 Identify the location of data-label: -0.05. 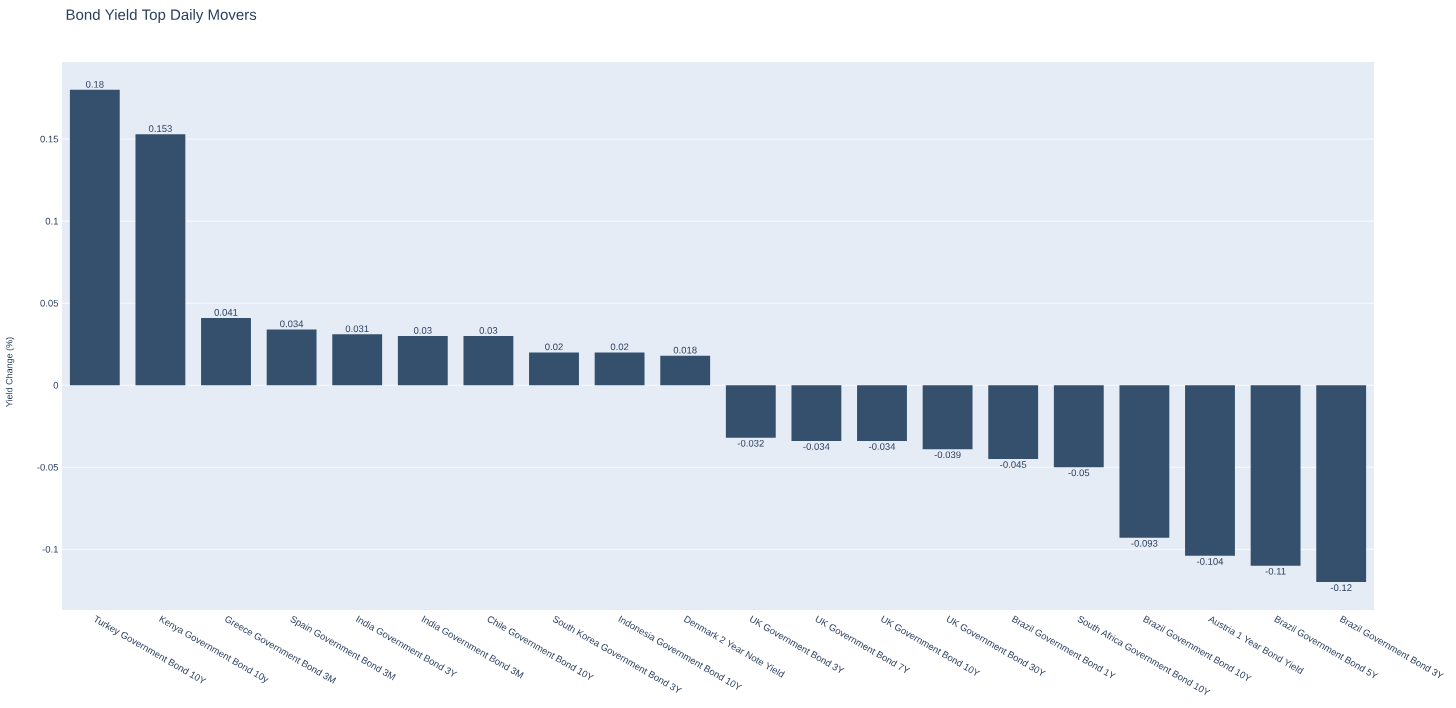
(1079, 473).